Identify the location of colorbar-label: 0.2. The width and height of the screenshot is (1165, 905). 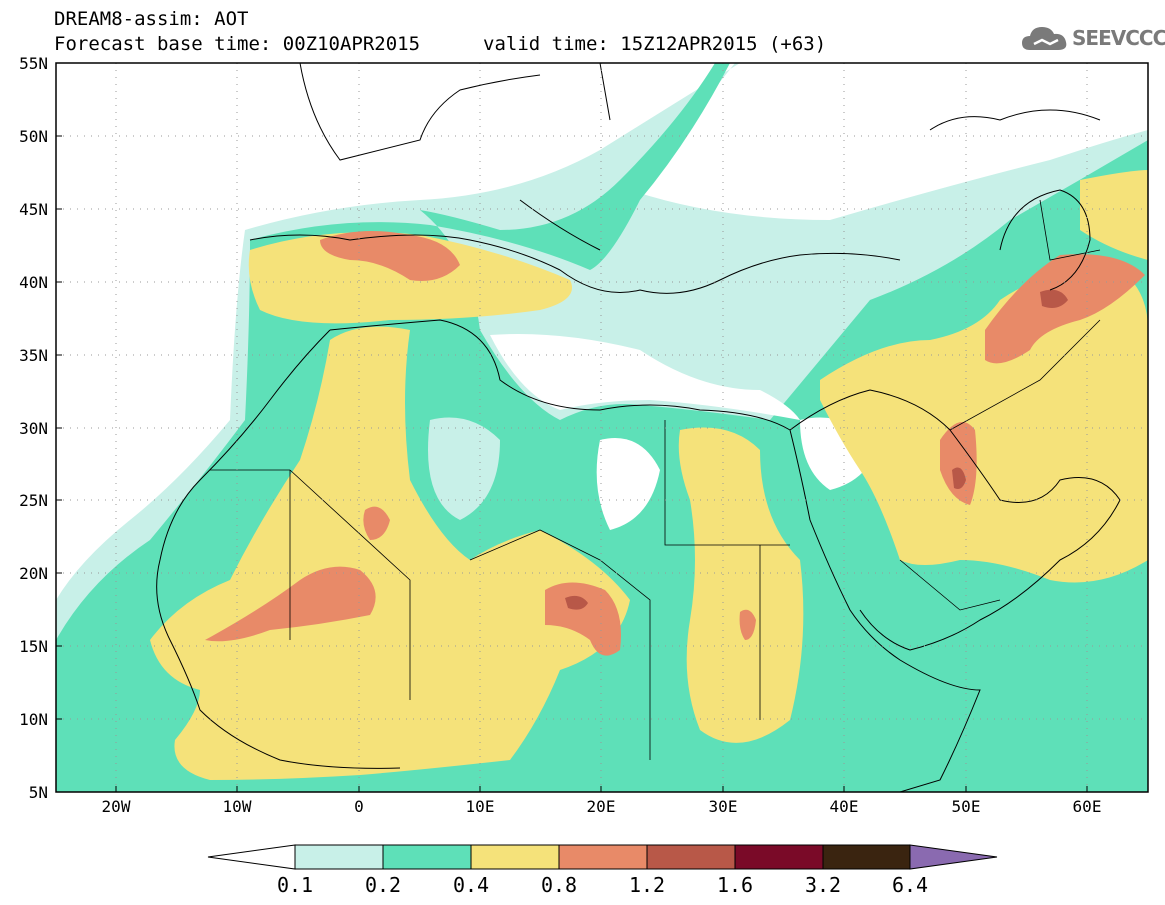
(383, 885).